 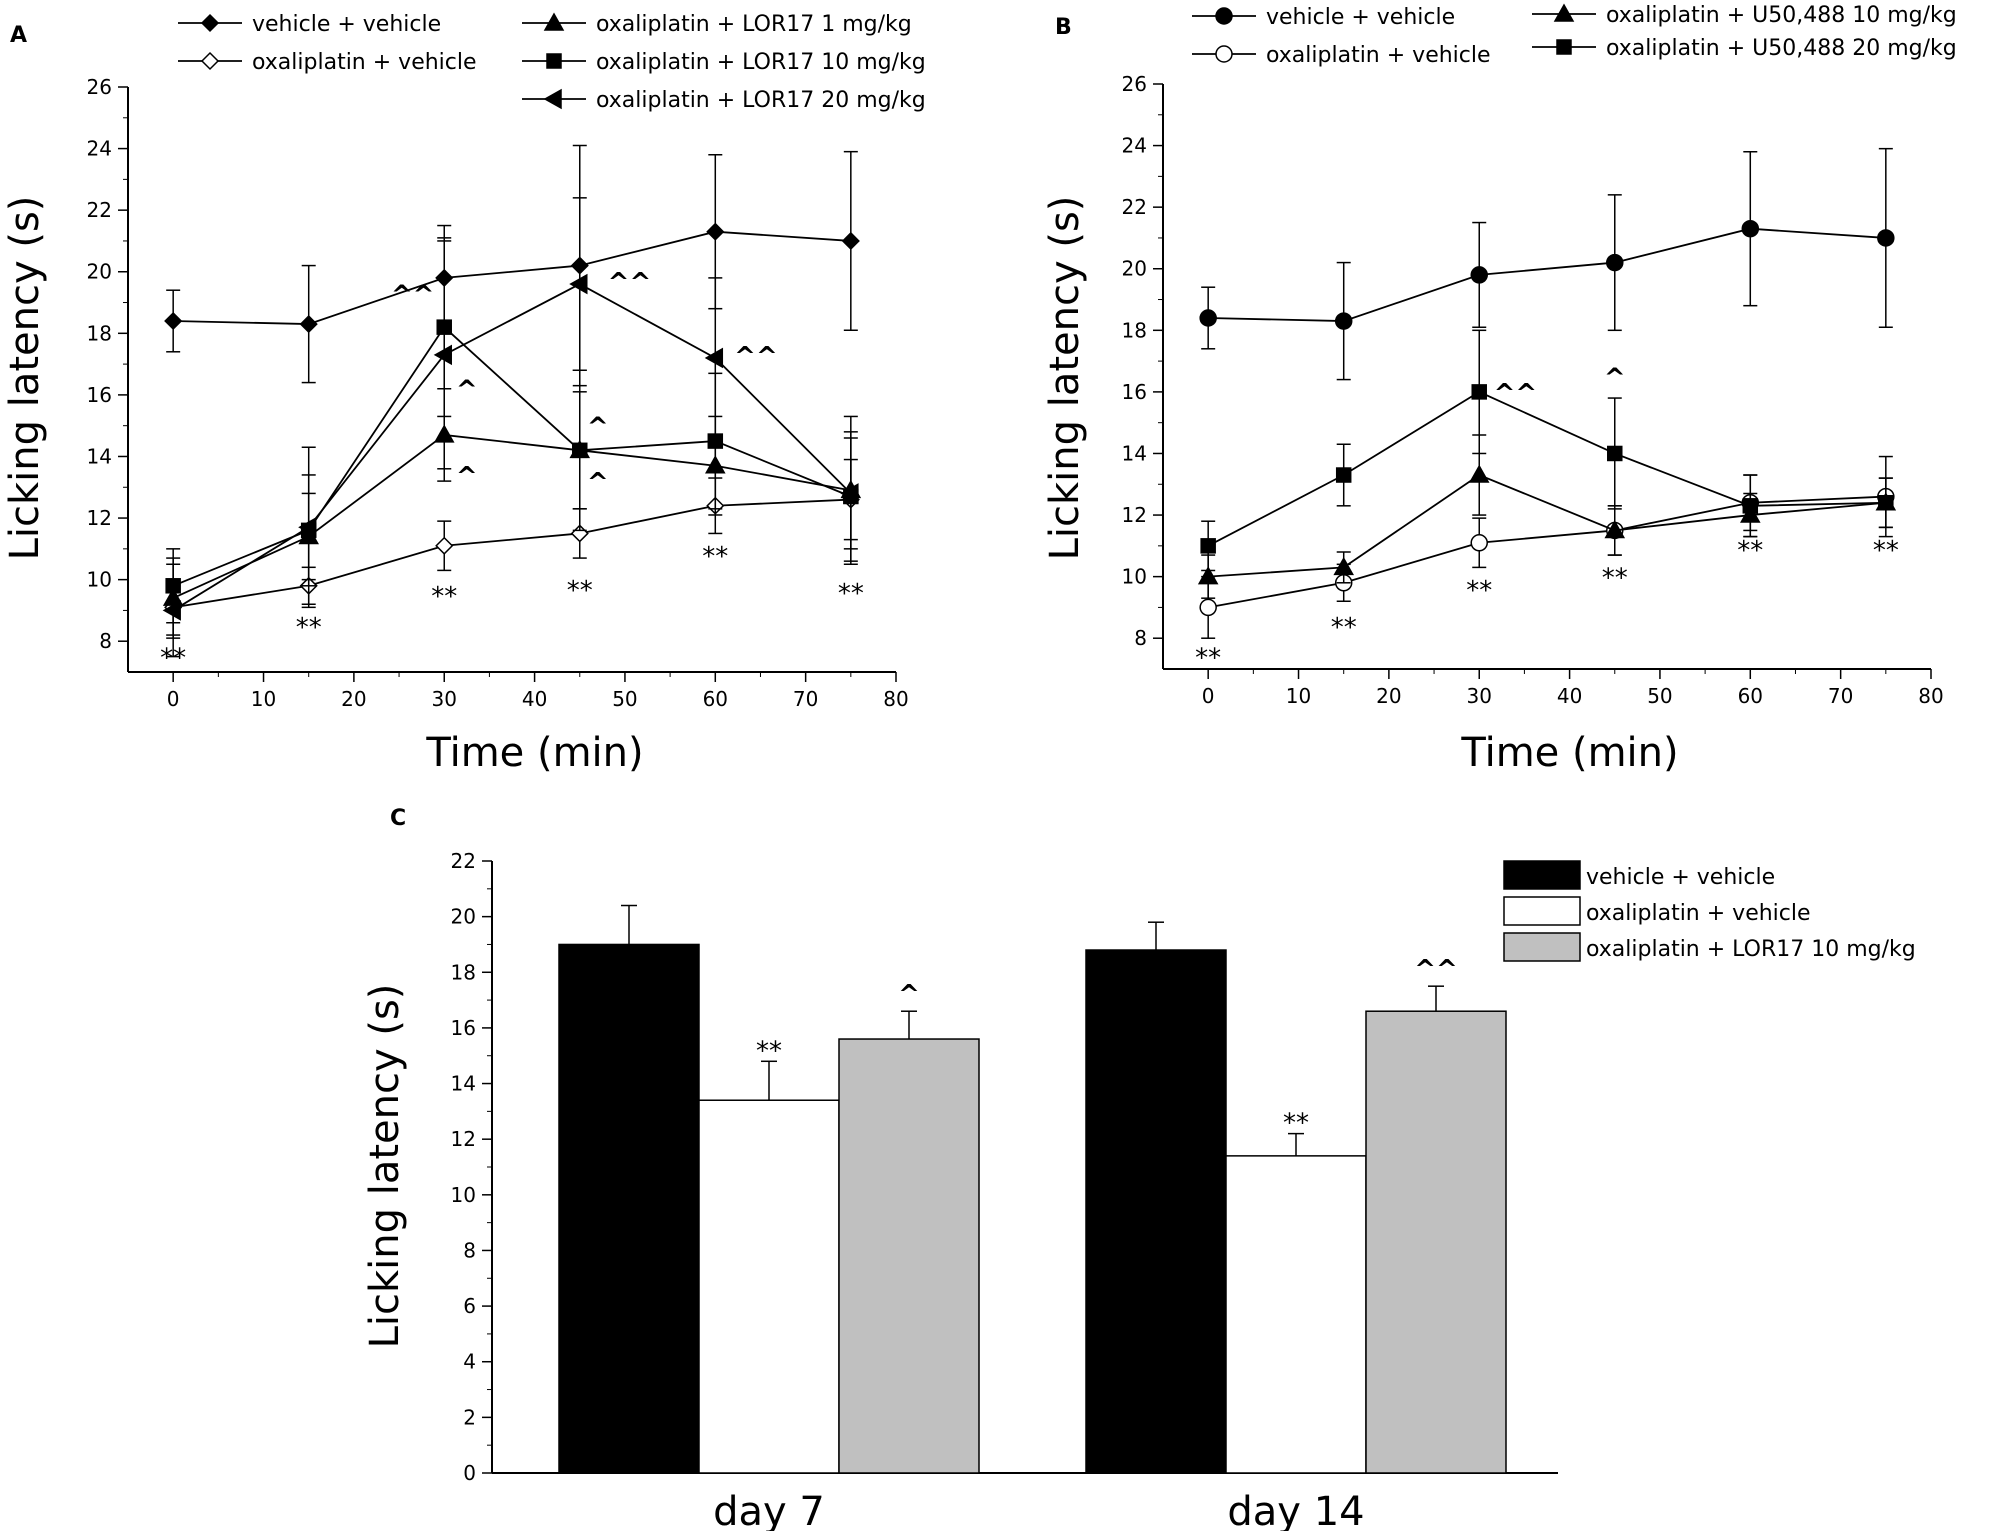 I want to click on x-tick-label: 30, so click(x=444, y=699).